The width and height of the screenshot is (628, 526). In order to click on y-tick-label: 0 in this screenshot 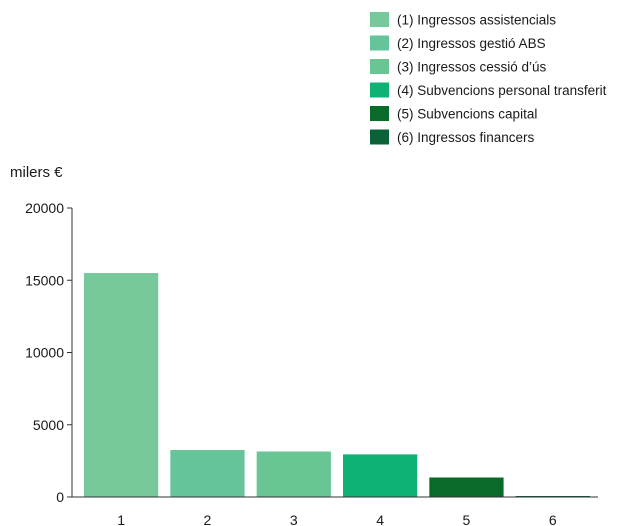, I will do `click(60, 497)`.